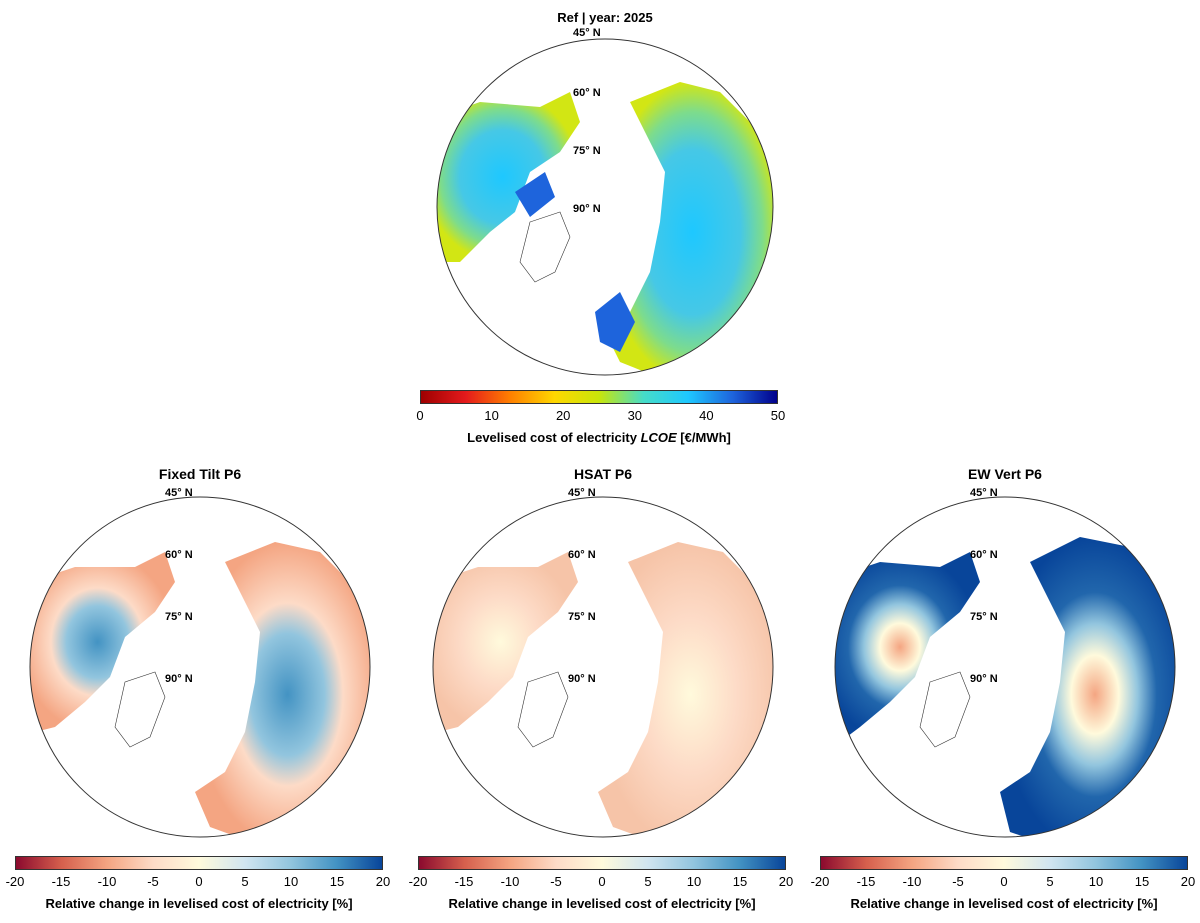  I want to click on colorbar-tick: 50, so click(778, 415).